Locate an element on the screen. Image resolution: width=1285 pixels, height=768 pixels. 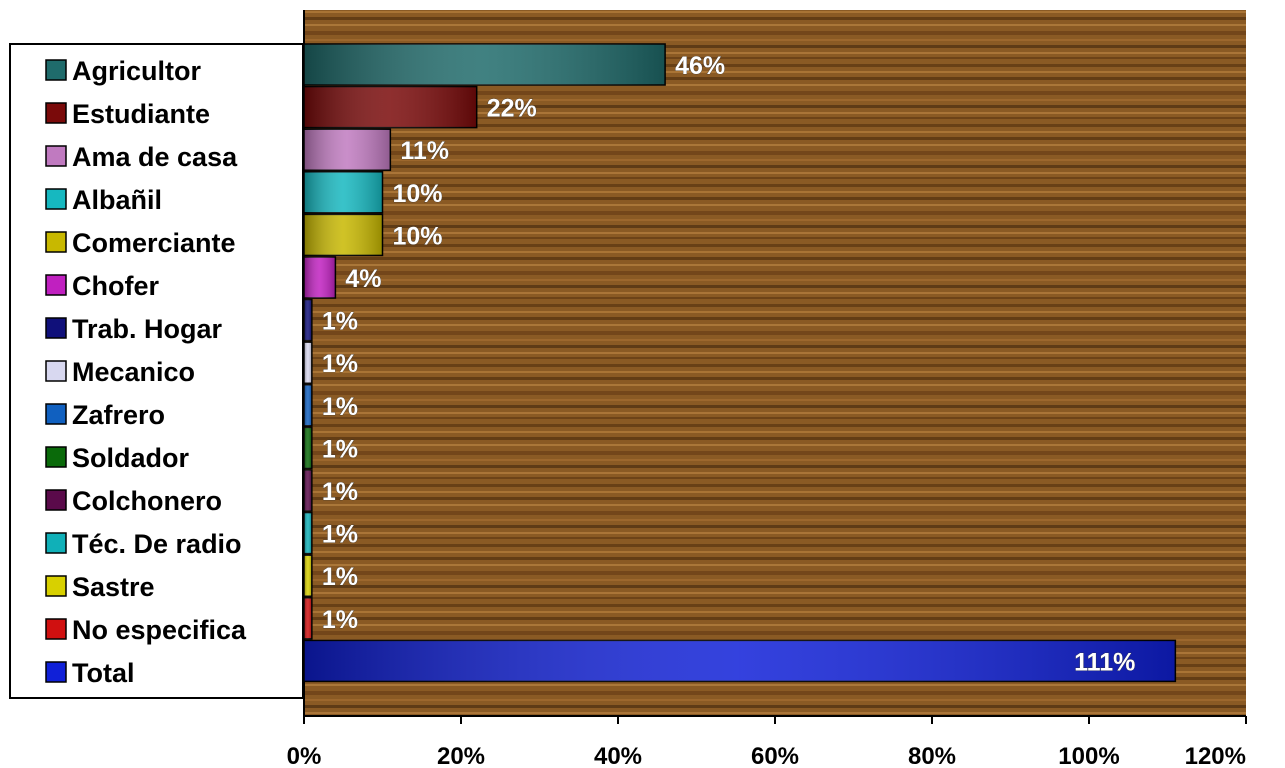
bar-value-label-1: 22% is located at coordinates (512, 109).